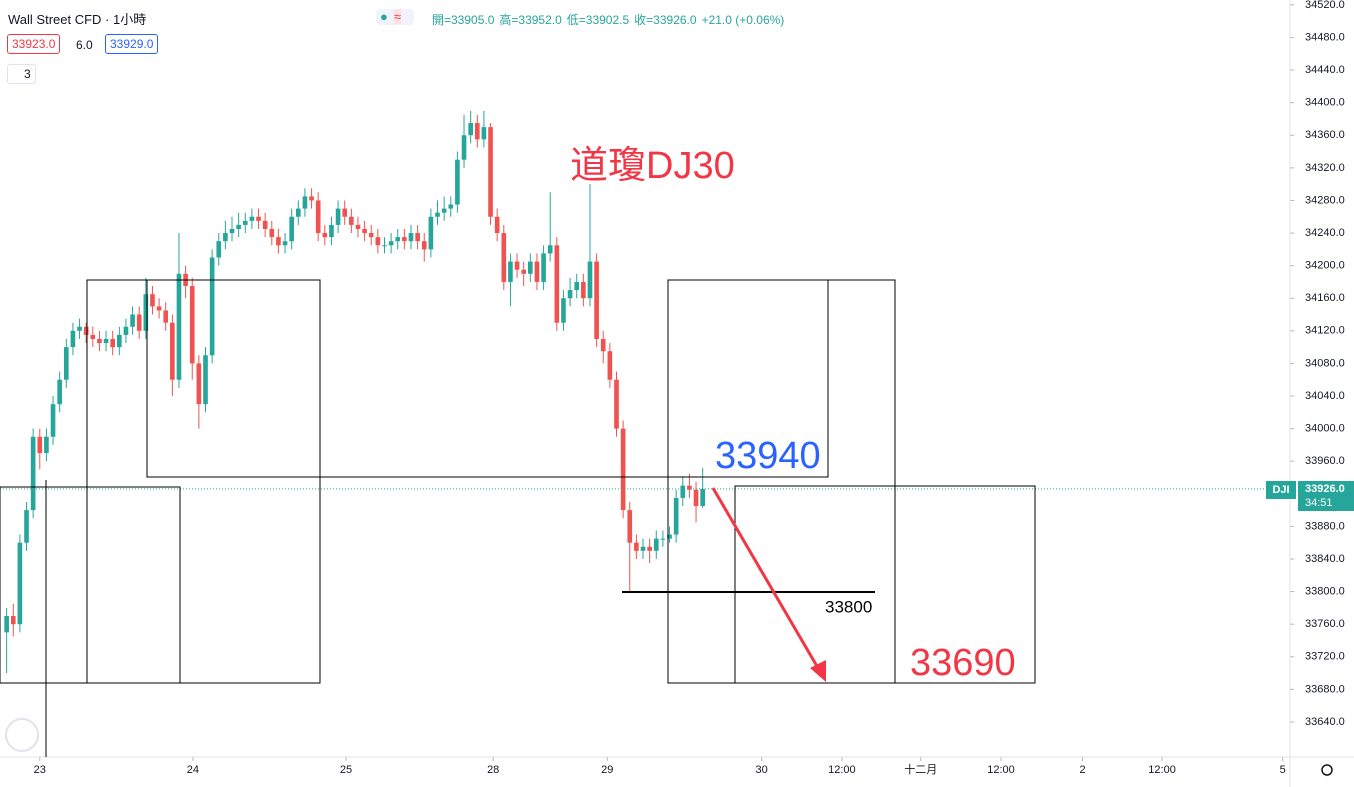 This screenshot has width=1354, height=787. What do you see at coordinates (1325, 559) in the screenshot?
I see `y-tick-label: 33840.0` at bounding box center [1325, 559].